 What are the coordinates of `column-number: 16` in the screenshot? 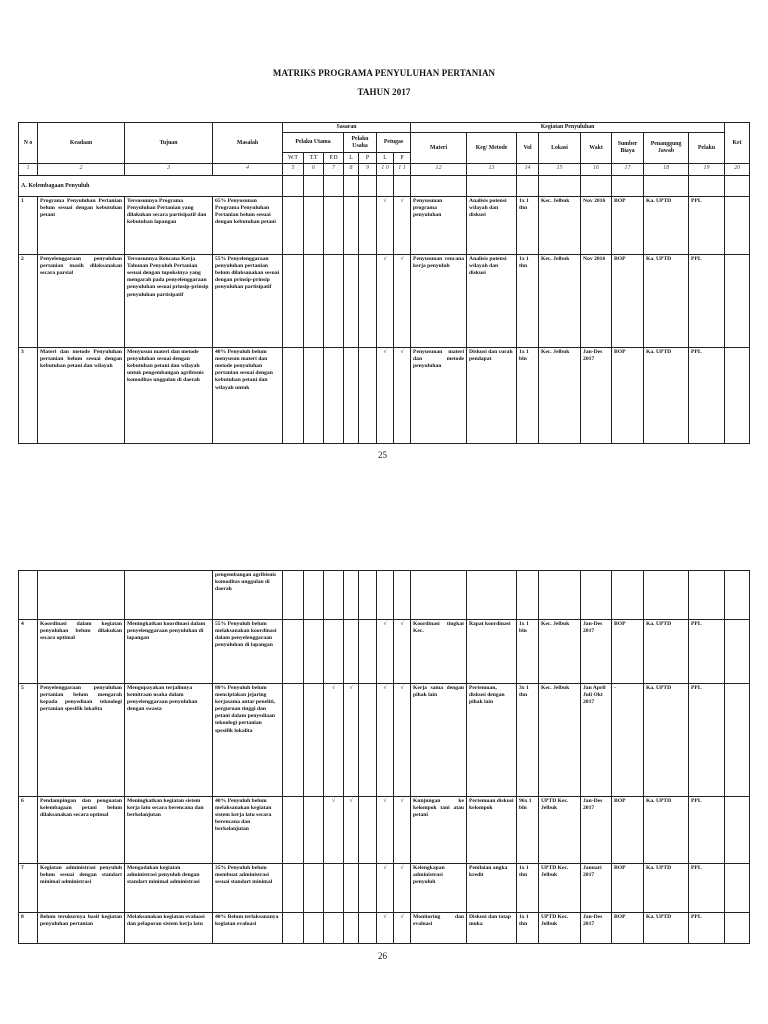 It's located at (596, 170).